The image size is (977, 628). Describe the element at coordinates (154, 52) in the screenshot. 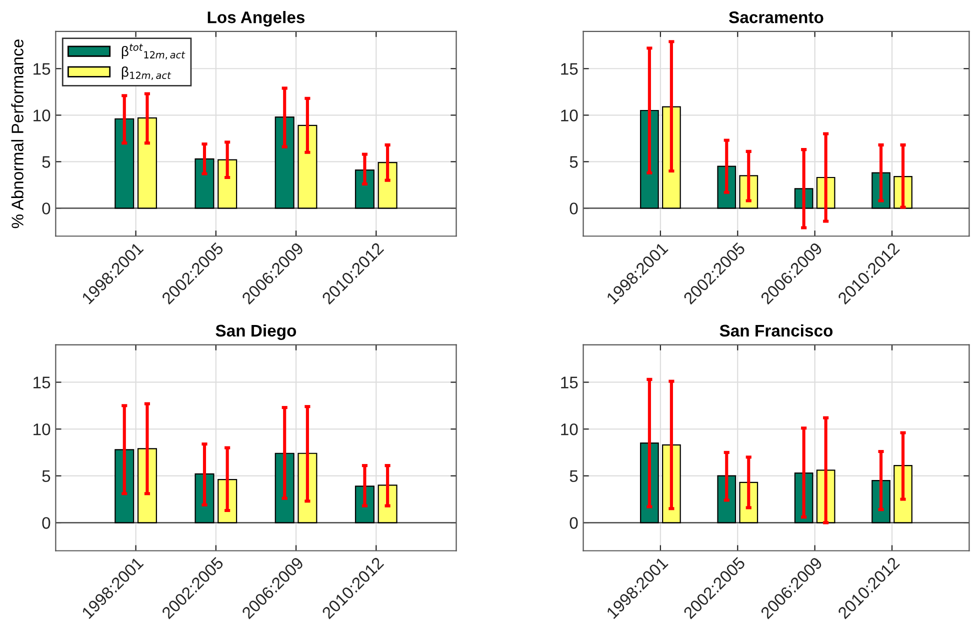

I see `legend-label: β$^{tot}$$_{12m,act}$` at that location.